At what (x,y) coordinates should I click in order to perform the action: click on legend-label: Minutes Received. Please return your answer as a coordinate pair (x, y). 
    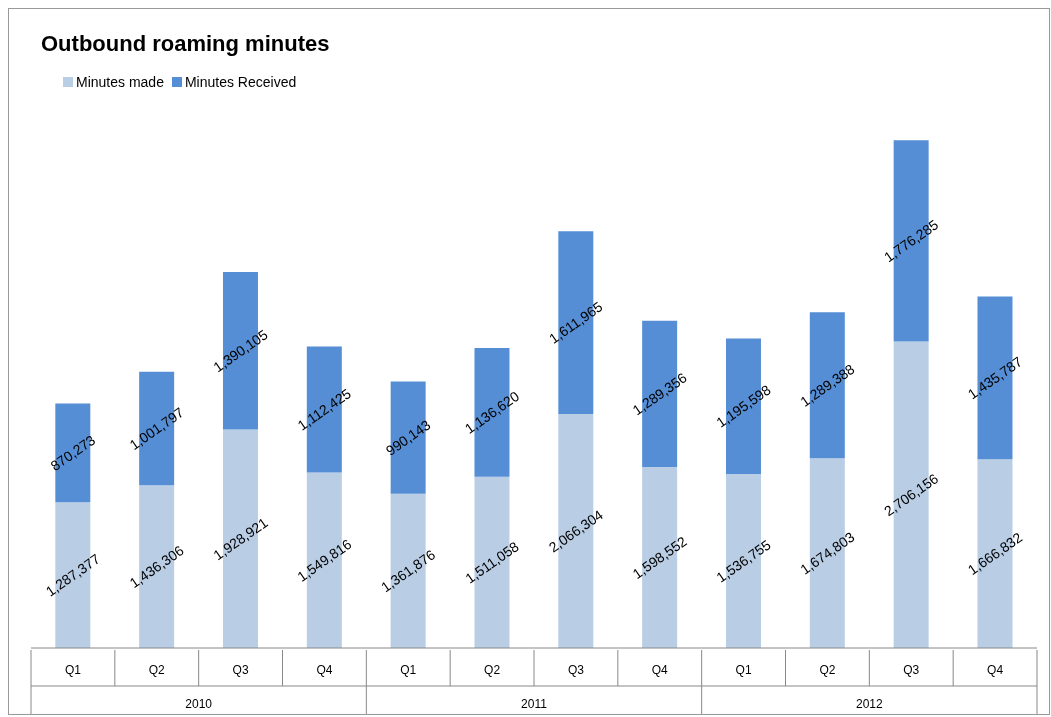
    Looking at the image, I should click on (240, 82).